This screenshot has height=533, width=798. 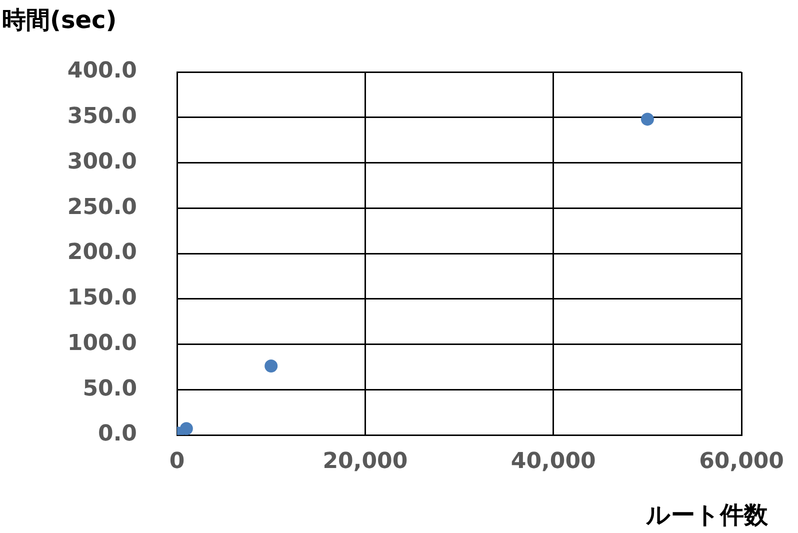 What do you see at coordinates (365, 461) in the screenshot?
I see `x-tick-label: 20,000` at bounding box center [365, 461].